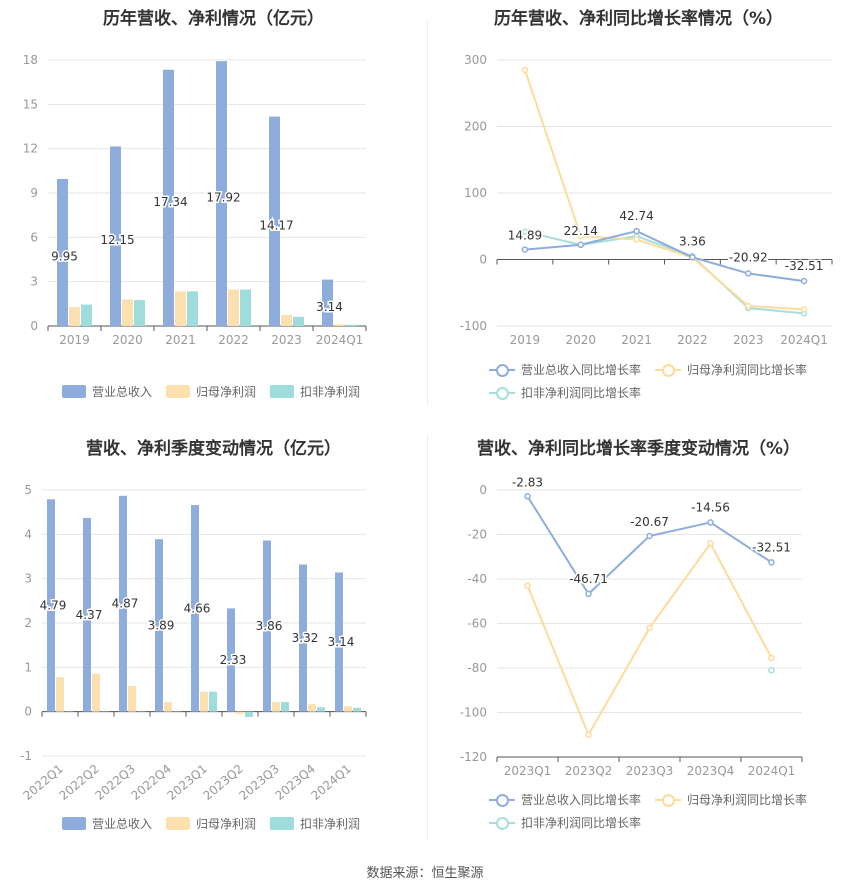 This screenshot has width=850, height=891. Describe the element at coordinates (477, 668) in the screenshot. I see `y-tick-label: -80` at that location.